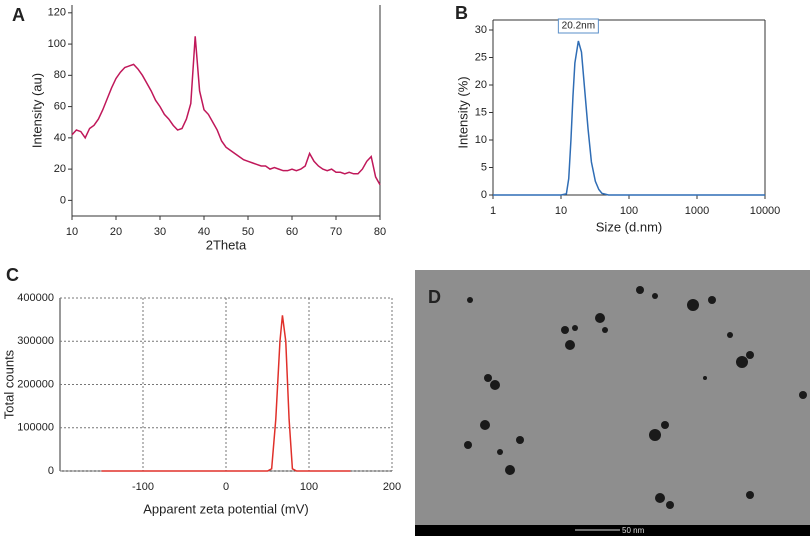 Image resolution: width=810 pixels, height=536 pixels. What do you see at coordinates (60, 106) in the screenshot?
I see `y-tick-label: 60` at bounding box center [60, 106].